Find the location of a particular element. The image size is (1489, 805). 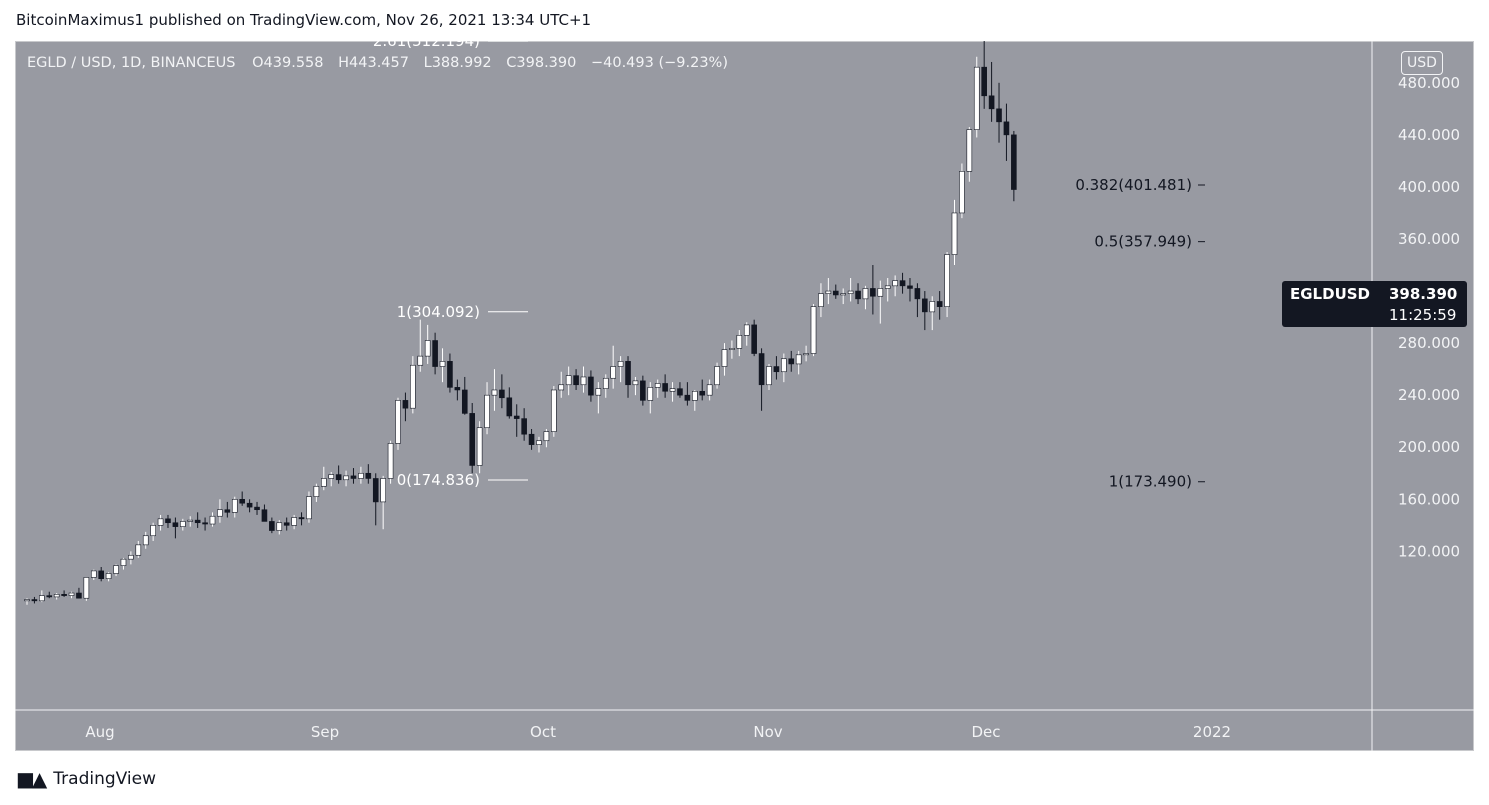

symbol-label: EGLD / USD, 1D, BINANCEUS is located at coordinates (131, 63).